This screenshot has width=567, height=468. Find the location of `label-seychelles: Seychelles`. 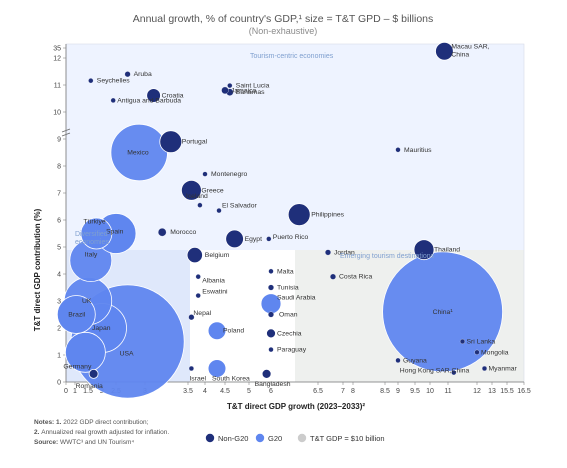

label-seychelles: Seychelles is located at coordinates (113, 81).